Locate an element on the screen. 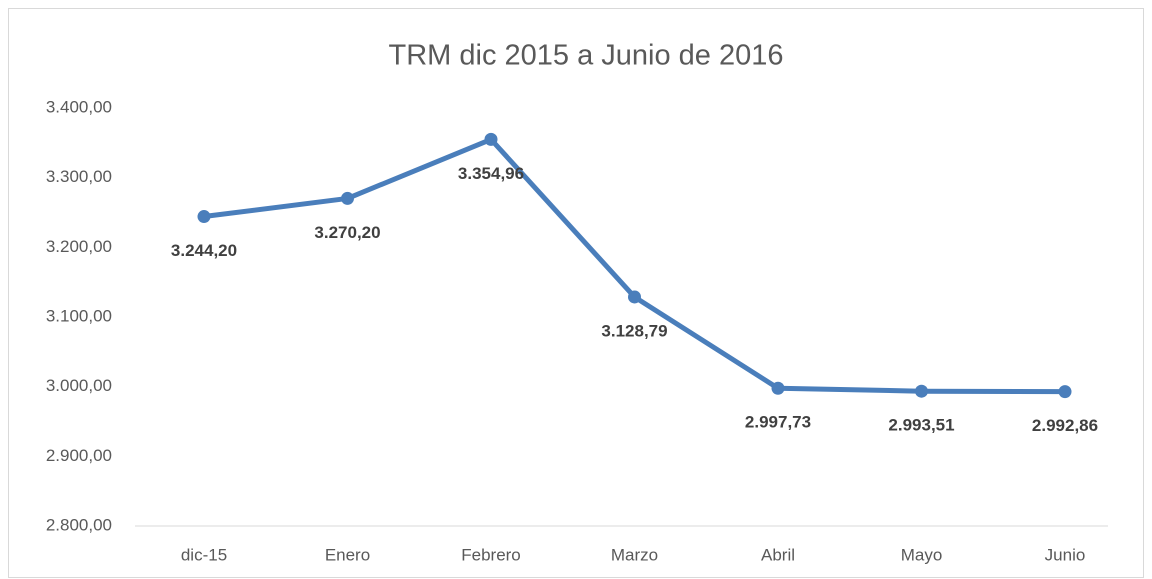  x-tick-label: dic-15 is located at coordinates (204, 554).